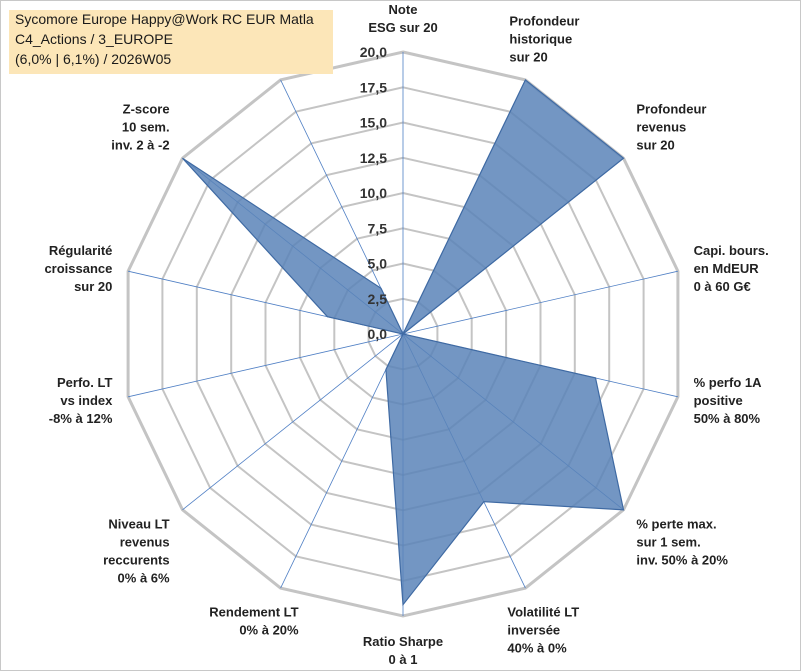 This screenshot has height=671, width=801. I want to click on axis-label-10-line-0: Perfo. LT, so click(84, 382).